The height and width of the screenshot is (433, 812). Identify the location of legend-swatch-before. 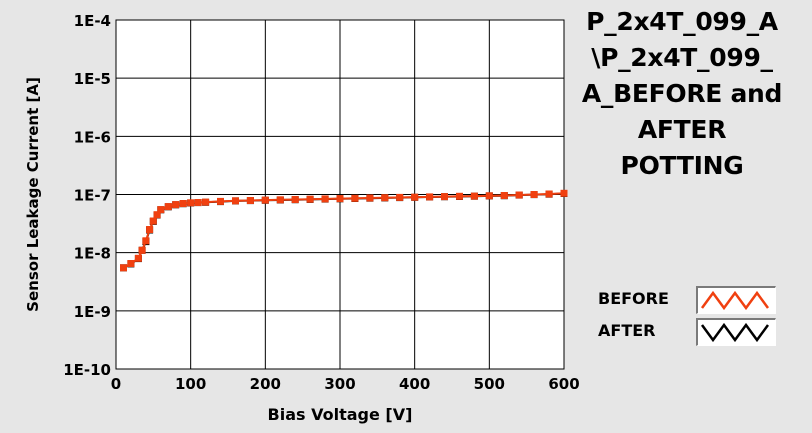
(736, 300).